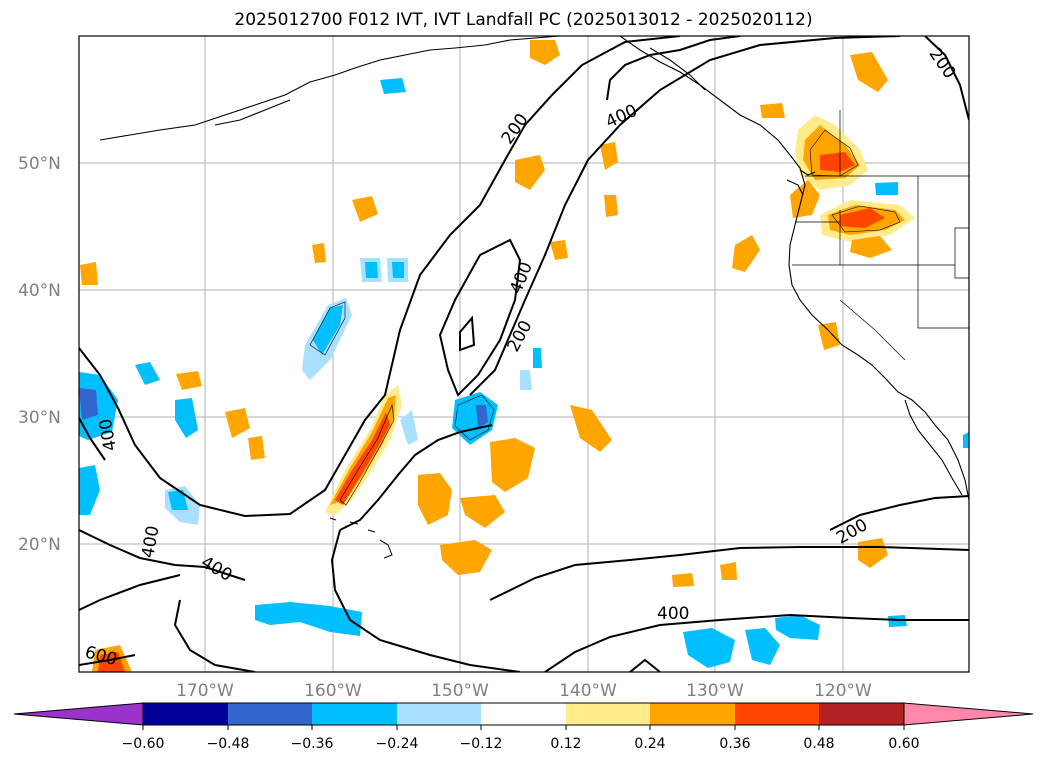  Describe the element at coordinates (946, 78) in the screenshot. I see `contour-200-topright` at that location.